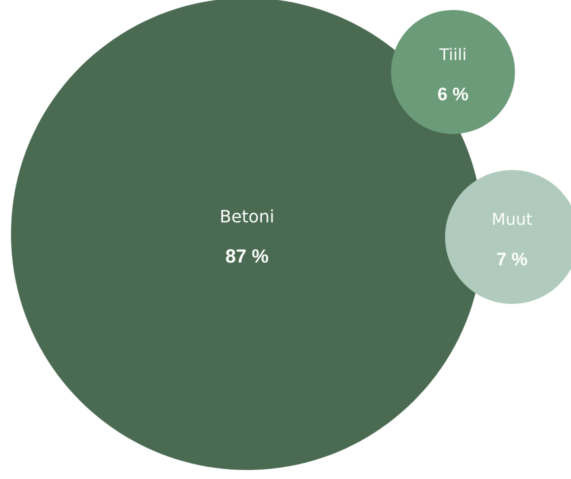 Image resolution: width=571 pixels, height=479 pixels. What do you see at coordinates (452, 54) in the screenshot?
I see `category-label: Tiili` at bounding box center [452, 54].